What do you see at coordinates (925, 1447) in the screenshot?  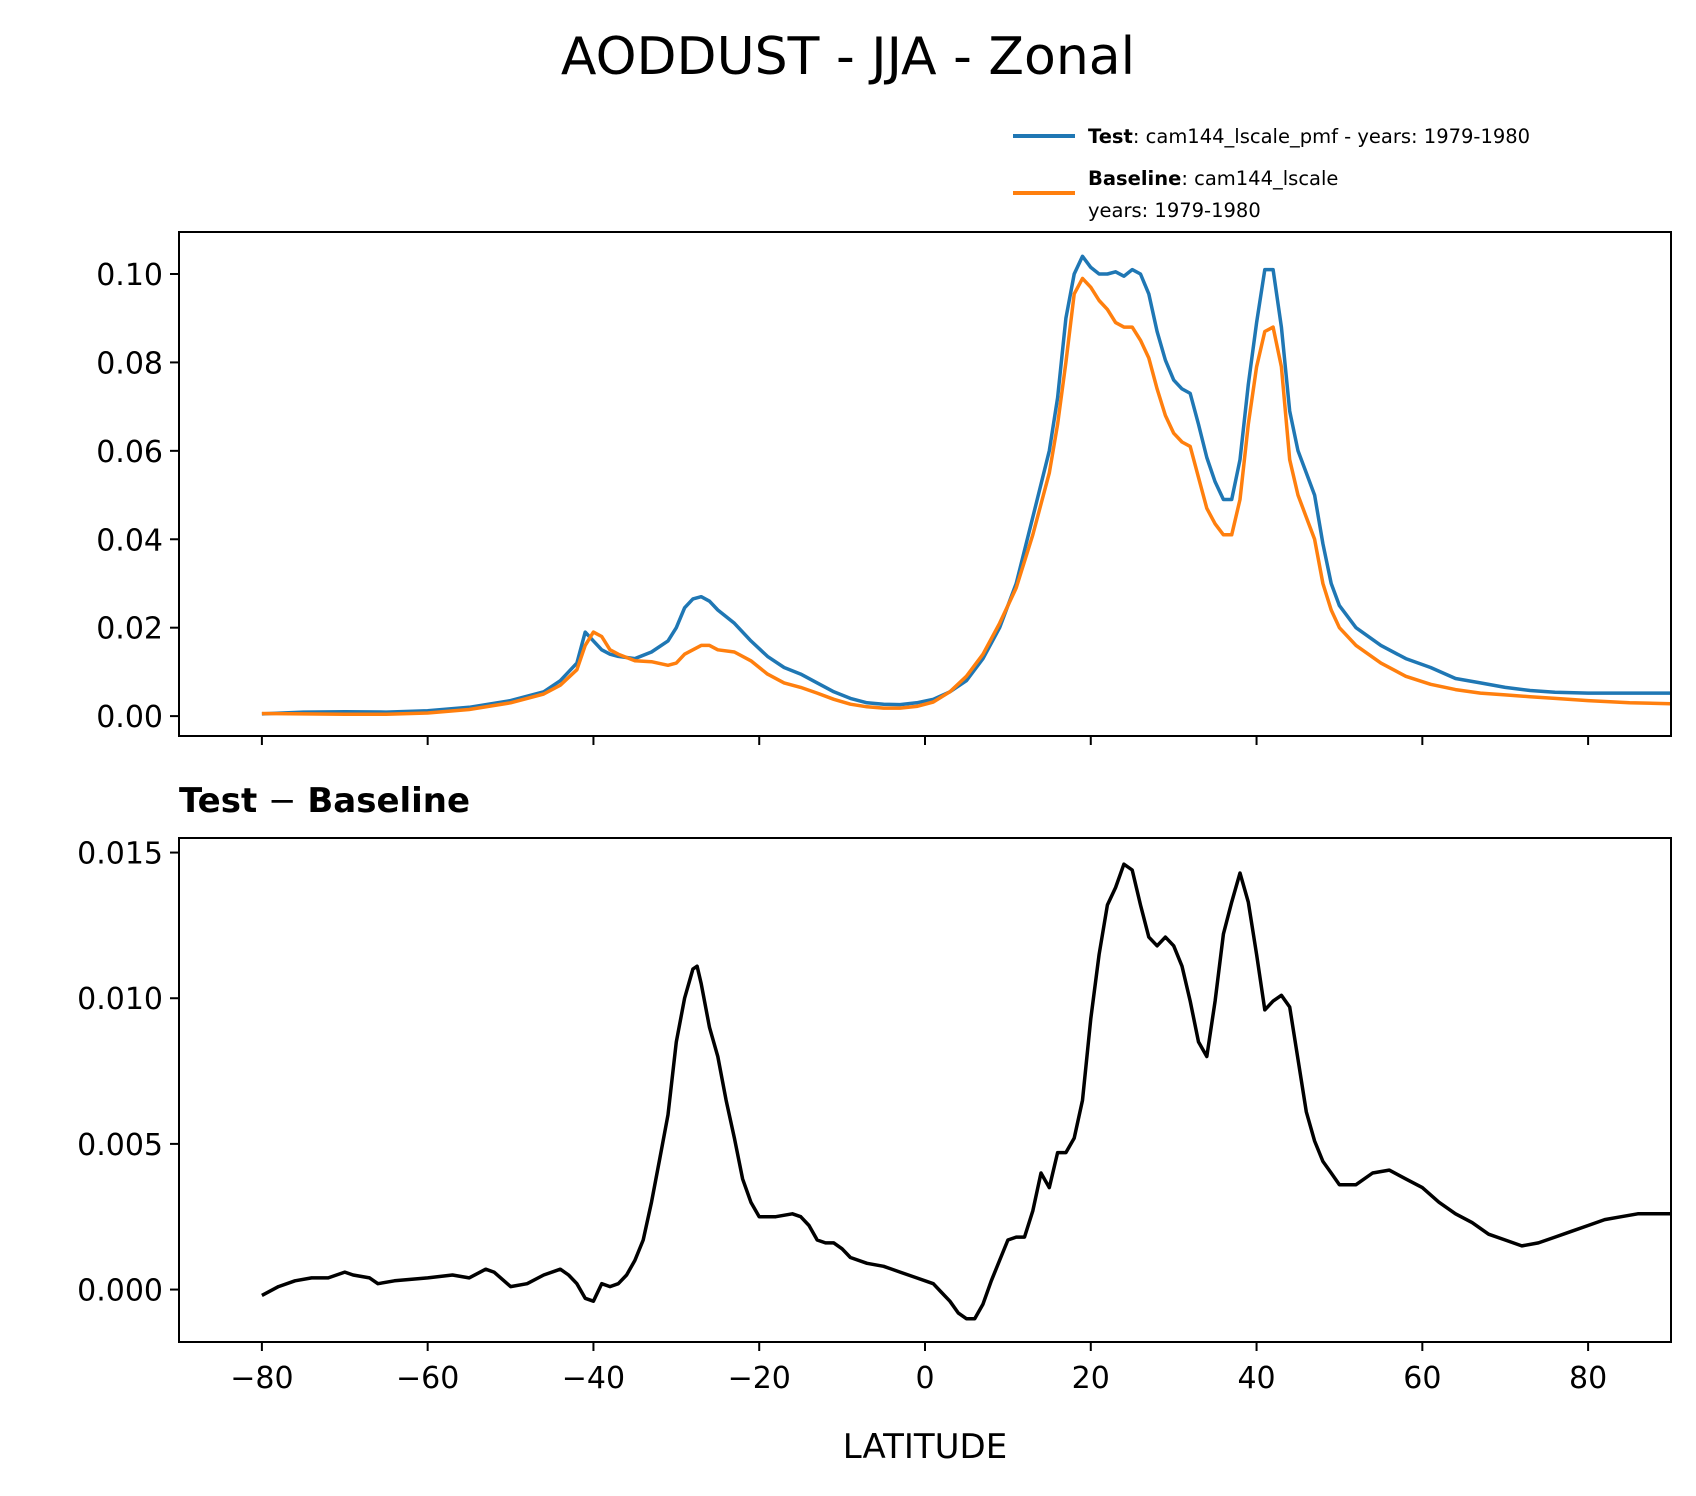 I see `x-axis-label: LATITUDE` at bounding box center [925, 1447].